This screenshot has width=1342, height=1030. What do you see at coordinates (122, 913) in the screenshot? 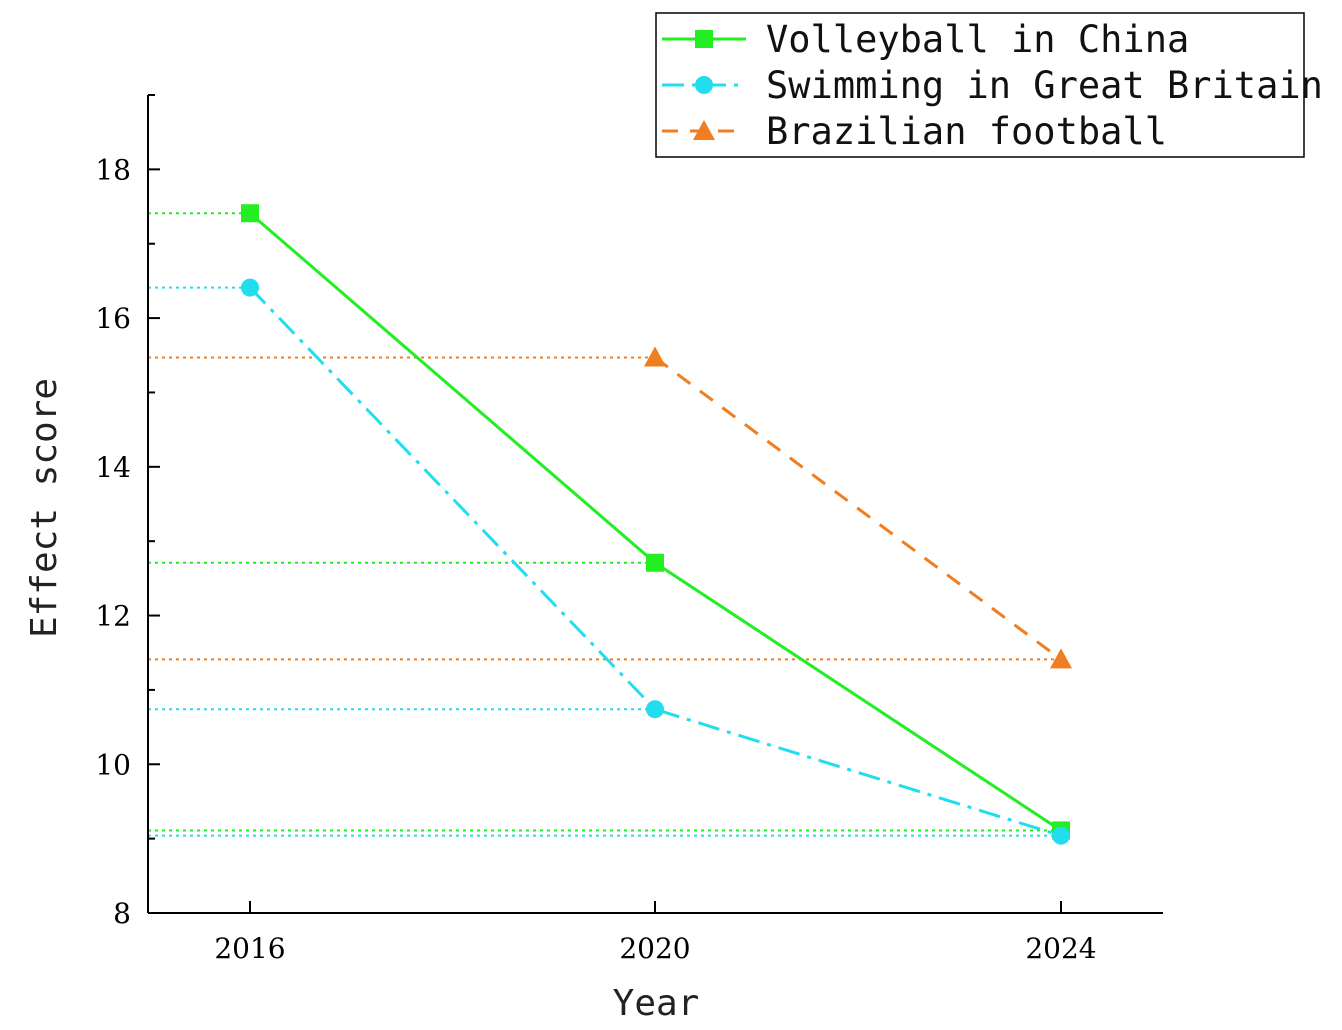
I see `y-tick-label: 8` at bounding box center [122, 913].